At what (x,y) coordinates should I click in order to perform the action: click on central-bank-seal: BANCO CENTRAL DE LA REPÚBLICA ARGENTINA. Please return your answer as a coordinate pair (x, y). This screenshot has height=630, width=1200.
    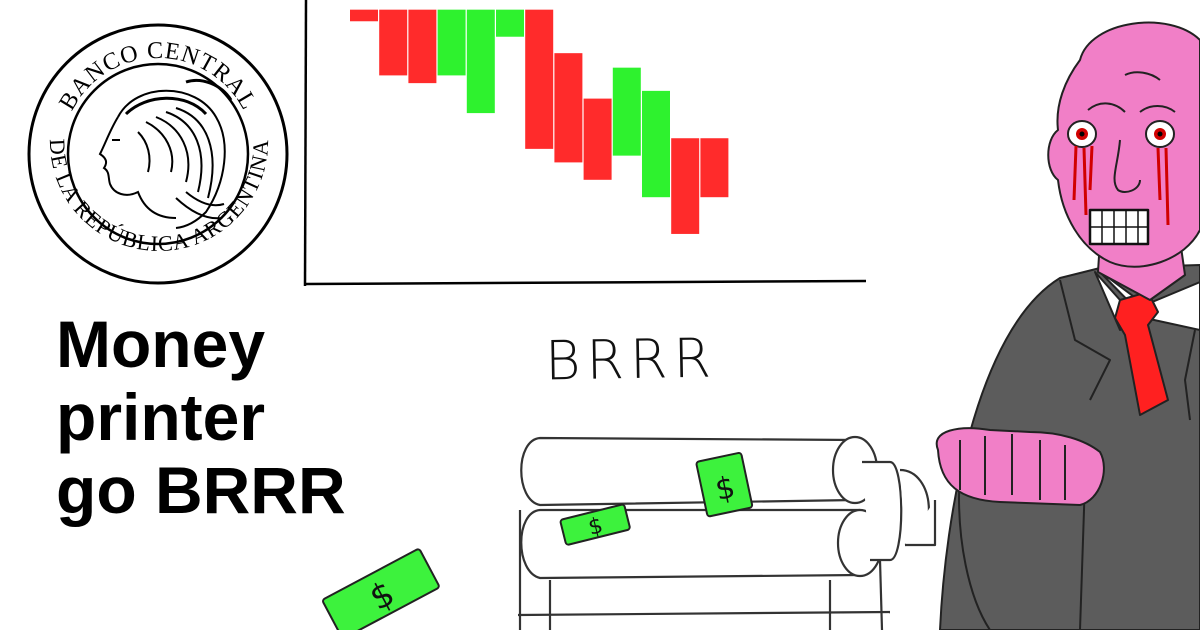
    Looking at the image, I should click on (158, 154).